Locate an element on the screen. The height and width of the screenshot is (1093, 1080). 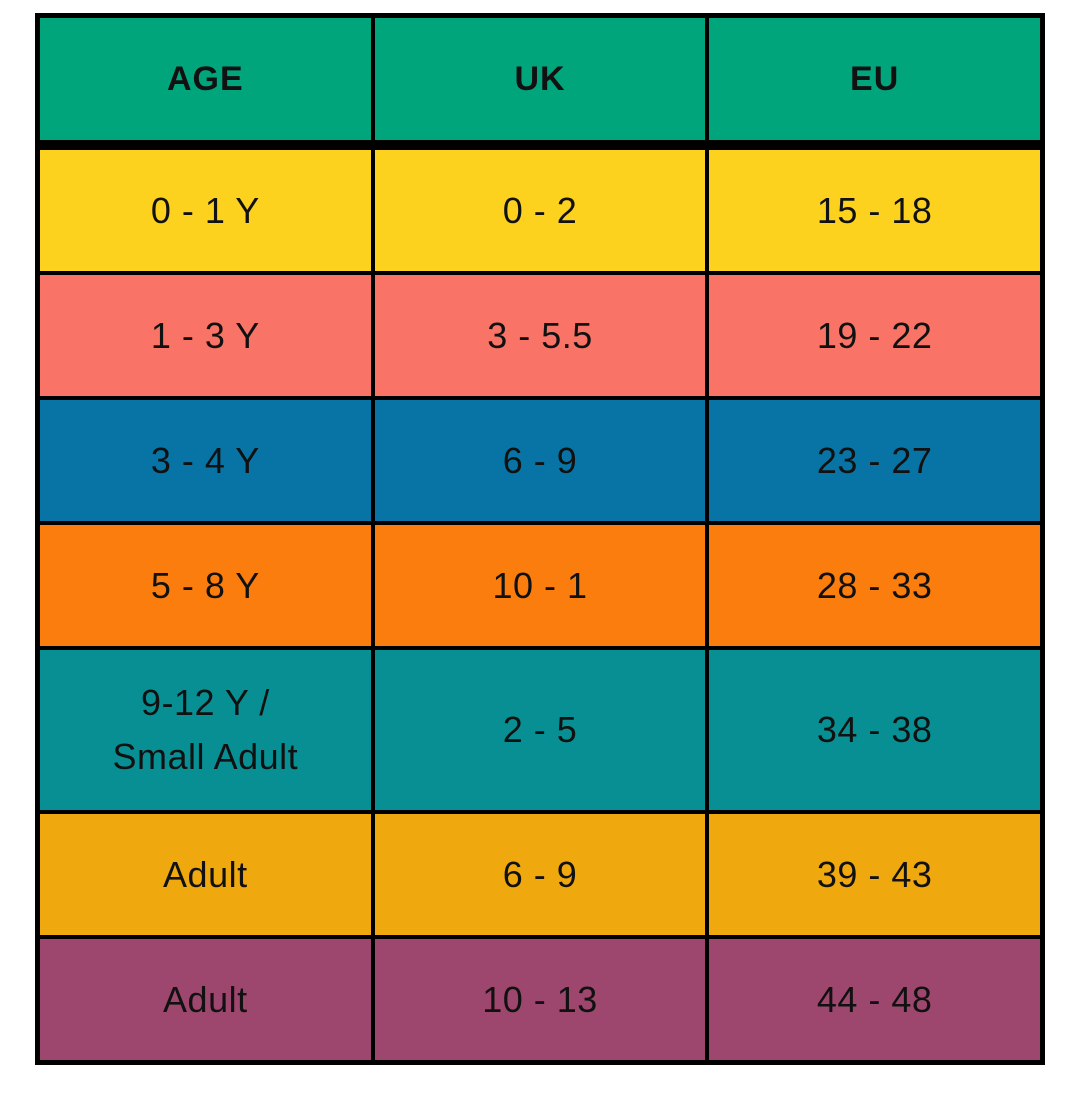
eu-size-cell: 19 - 22 is located at coordinates (874, 335).